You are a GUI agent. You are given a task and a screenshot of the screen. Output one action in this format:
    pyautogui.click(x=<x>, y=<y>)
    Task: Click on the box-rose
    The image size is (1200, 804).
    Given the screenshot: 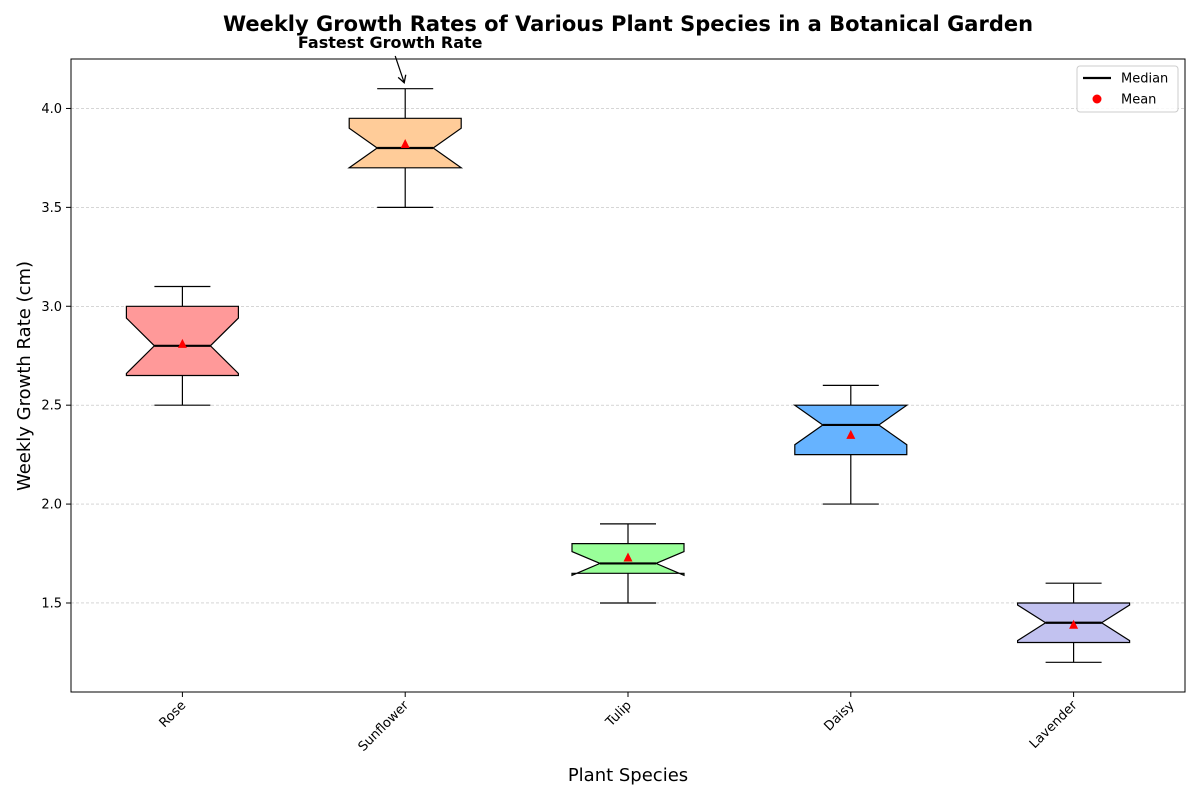 What is the action you would take?
    pyautogui.click(x=182, y=345)
    